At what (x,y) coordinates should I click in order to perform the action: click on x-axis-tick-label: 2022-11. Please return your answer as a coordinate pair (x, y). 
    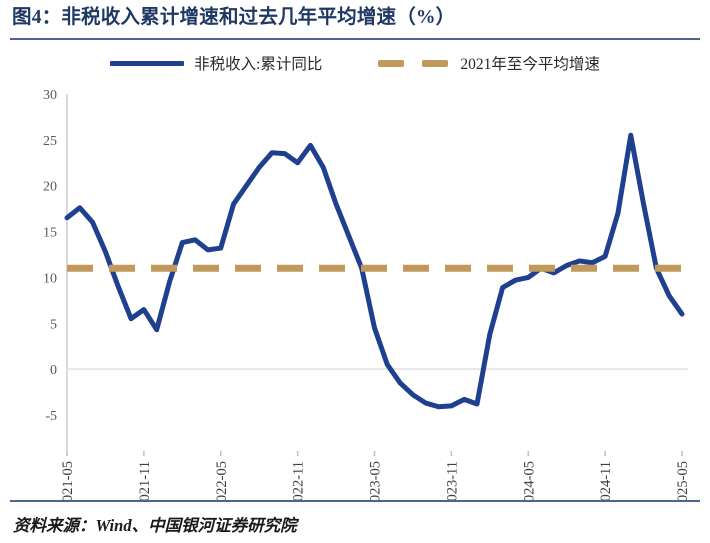
    Looking at the image, I should click on (299, 480).